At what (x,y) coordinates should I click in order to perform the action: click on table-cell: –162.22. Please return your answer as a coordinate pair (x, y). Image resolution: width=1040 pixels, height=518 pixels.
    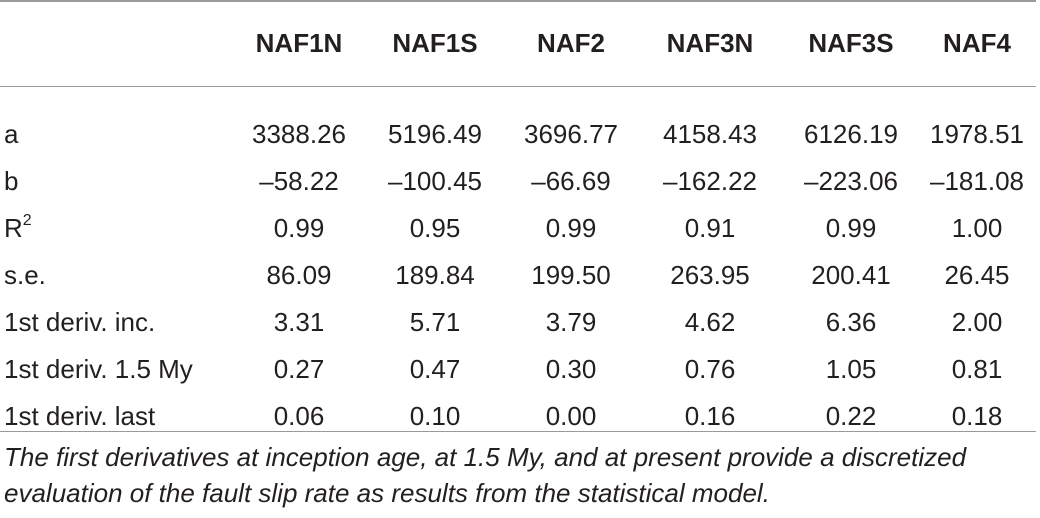
    Looking at the image, I should click on (710, 181).